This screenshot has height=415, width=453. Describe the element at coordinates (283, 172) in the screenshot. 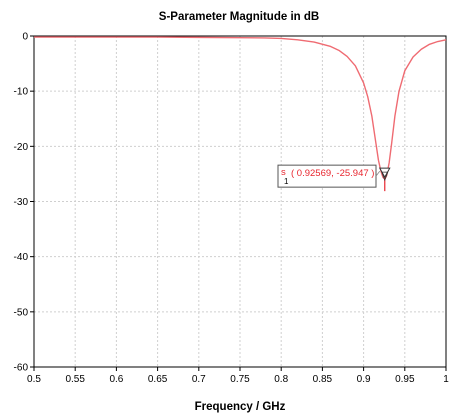

I see `marker-prefix: s` at that location.